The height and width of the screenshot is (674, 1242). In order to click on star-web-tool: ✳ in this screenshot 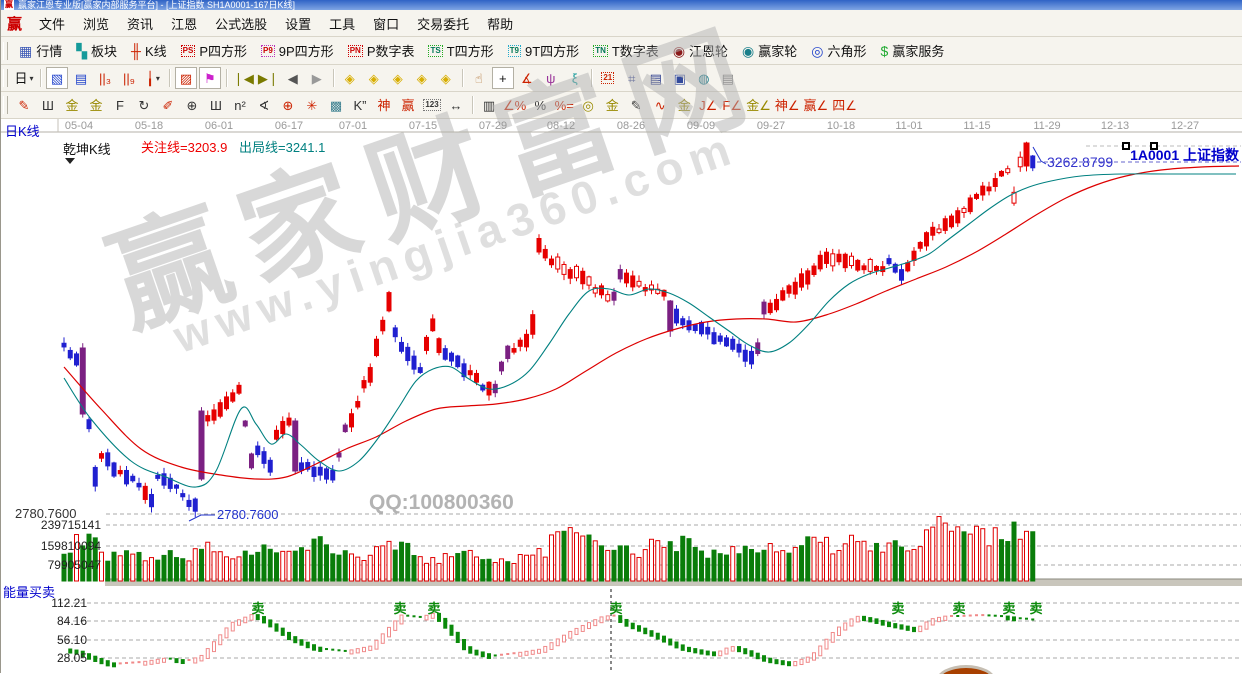, I will do `click(312, 105)`.